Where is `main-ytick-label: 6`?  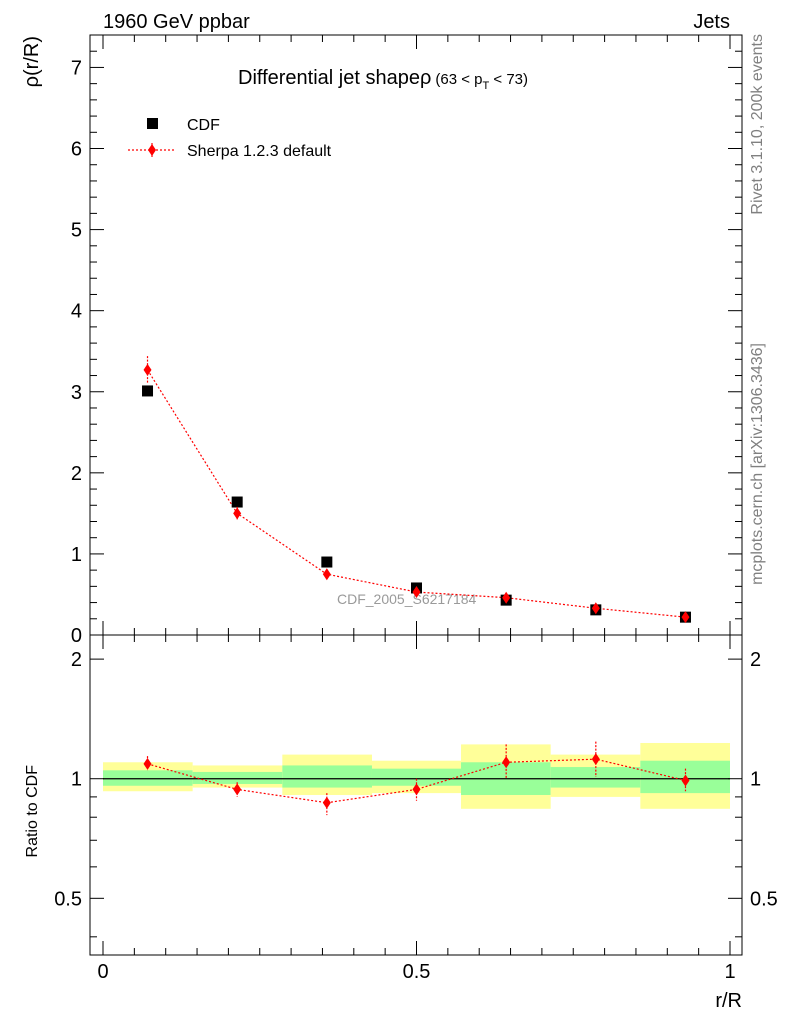
main-ytick-label: 6 is located at coordinates (76, 150).